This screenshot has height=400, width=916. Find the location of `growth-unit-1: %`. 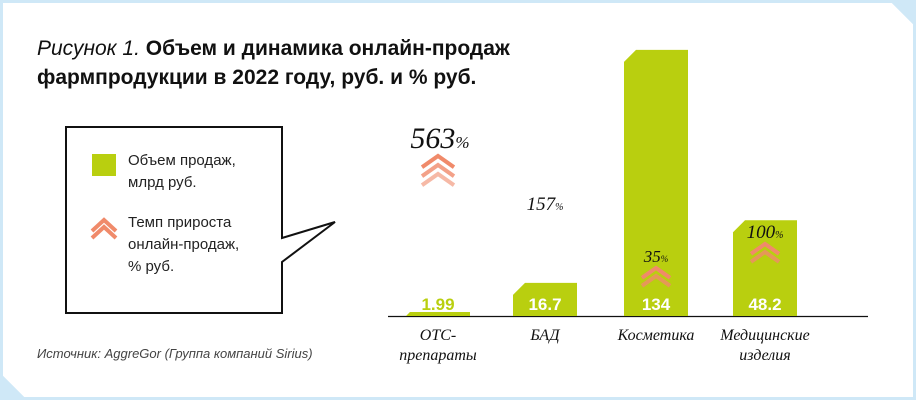

growth-unit-1: % is located at coordinates (559, 207).